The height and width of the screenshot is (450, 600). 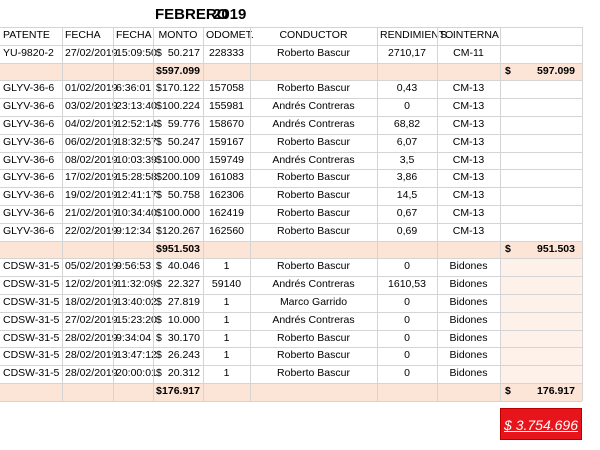 What do you see at coordinates (136, 319) in the screenshot?
I see `hora: 15:23:20` at bounding box center [136, 319].